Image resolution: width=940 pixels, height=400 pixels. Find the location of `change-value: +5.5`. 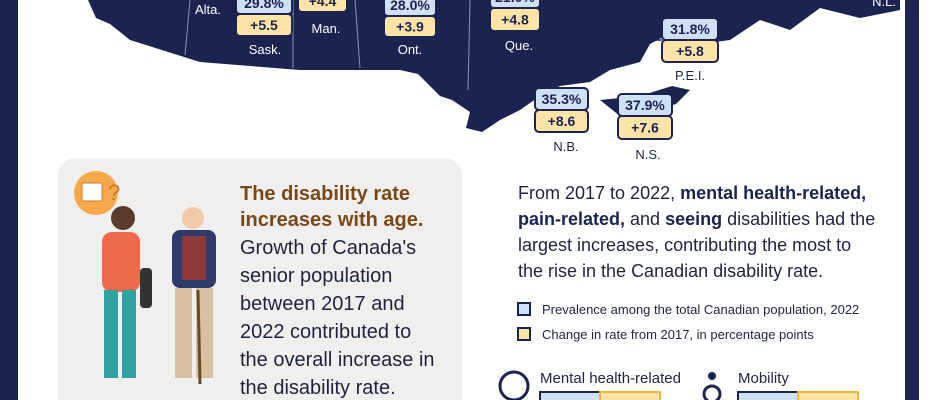

change-value: +5.5 is located at coordinates (264, 25).